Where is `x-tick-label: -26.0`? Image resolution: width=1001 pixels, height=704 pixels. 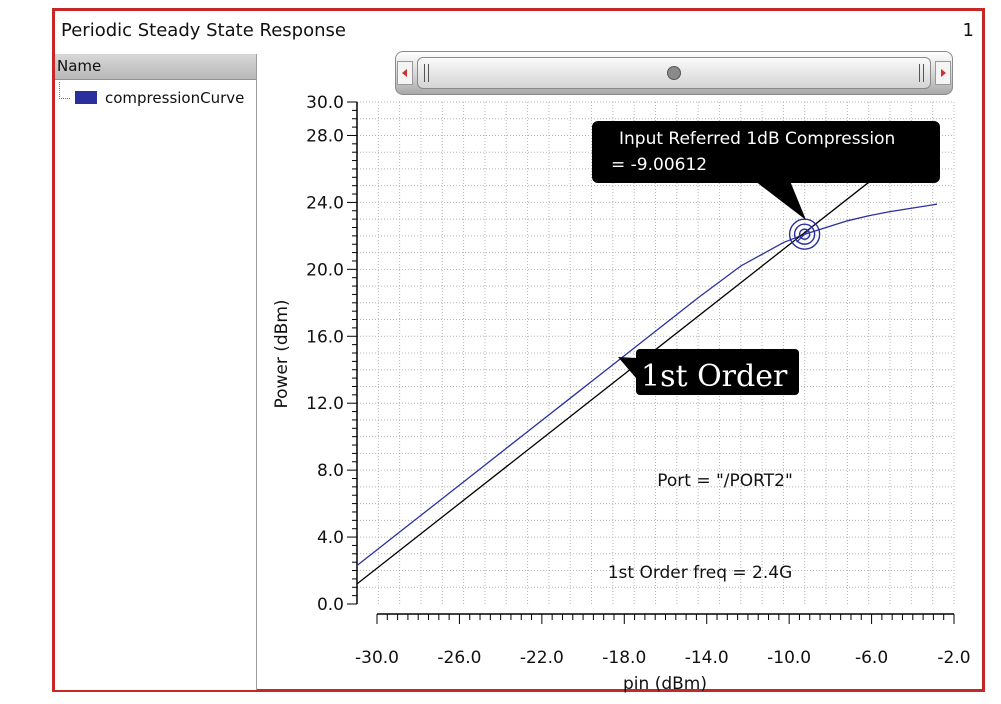
x-tick-label: -26.0 is located at coordinates (459, 658).